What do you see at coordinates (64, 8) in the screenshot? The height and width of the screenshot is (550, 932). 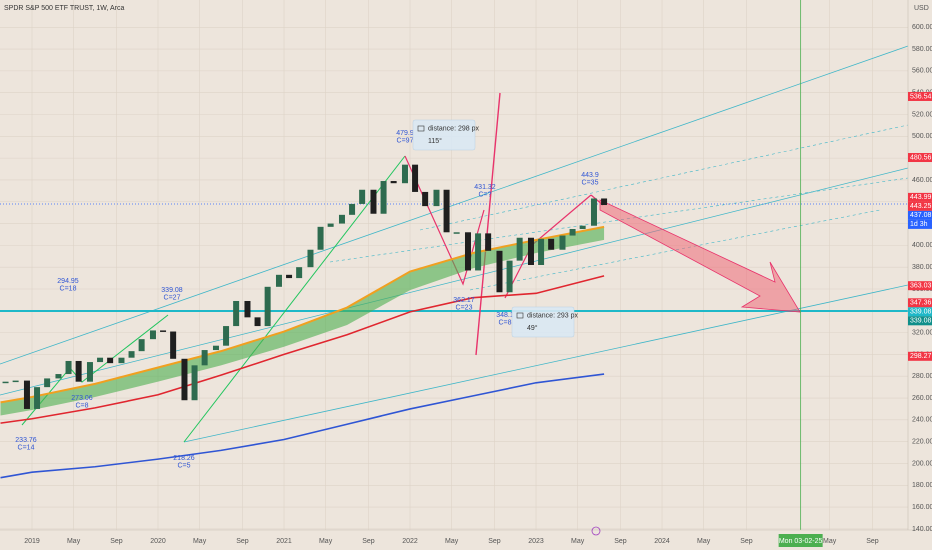 I see `chart-title: SPDR S&P 500 ETF TRUST, 1W, Arca` at bounding box center [64, 8].